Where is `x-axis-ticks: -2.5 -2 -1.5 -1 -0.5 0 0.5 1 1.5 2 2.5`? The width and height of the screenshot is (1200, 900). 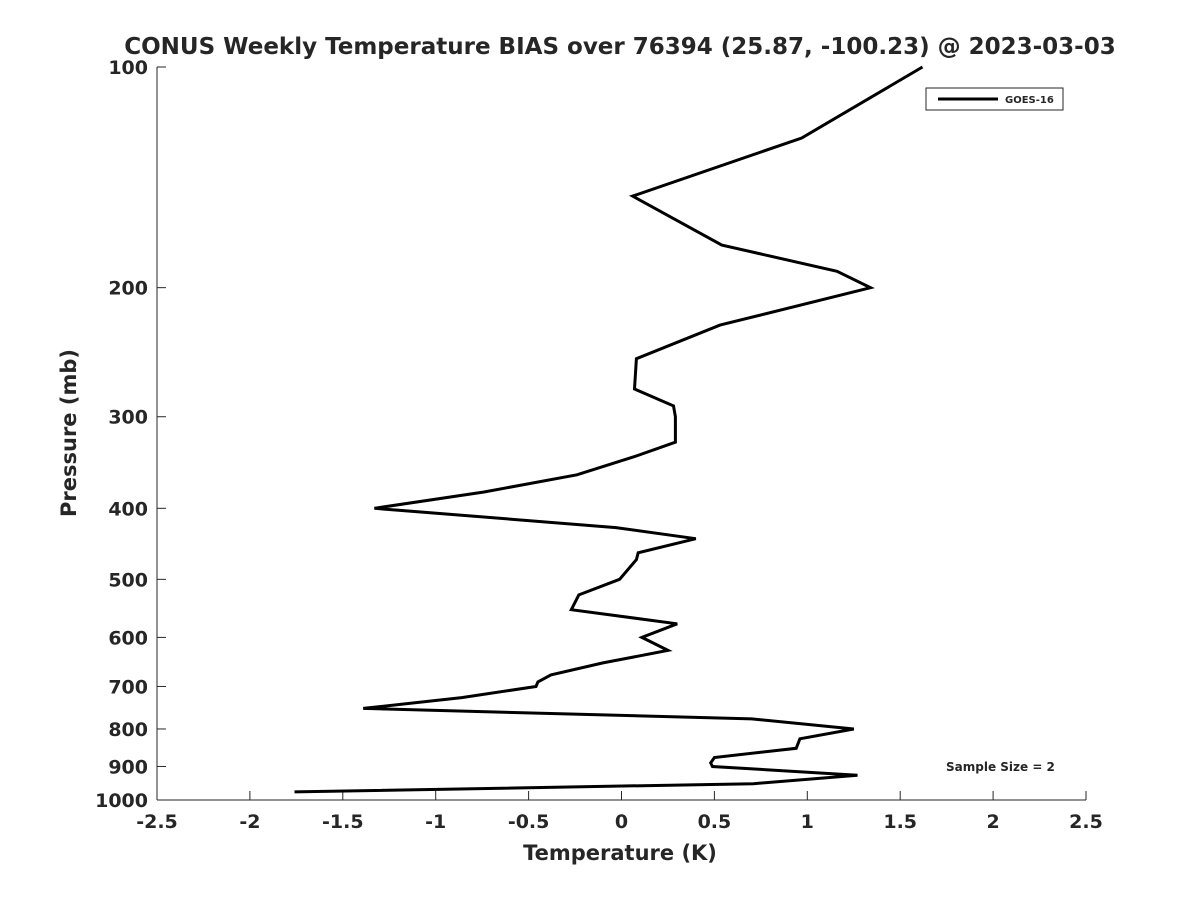 x-axis-ticks: -2.5 -2 -1.5 -1 -0.5 0 0.5 1 1.5 2 2.5 is located at coordinates (619, 812).